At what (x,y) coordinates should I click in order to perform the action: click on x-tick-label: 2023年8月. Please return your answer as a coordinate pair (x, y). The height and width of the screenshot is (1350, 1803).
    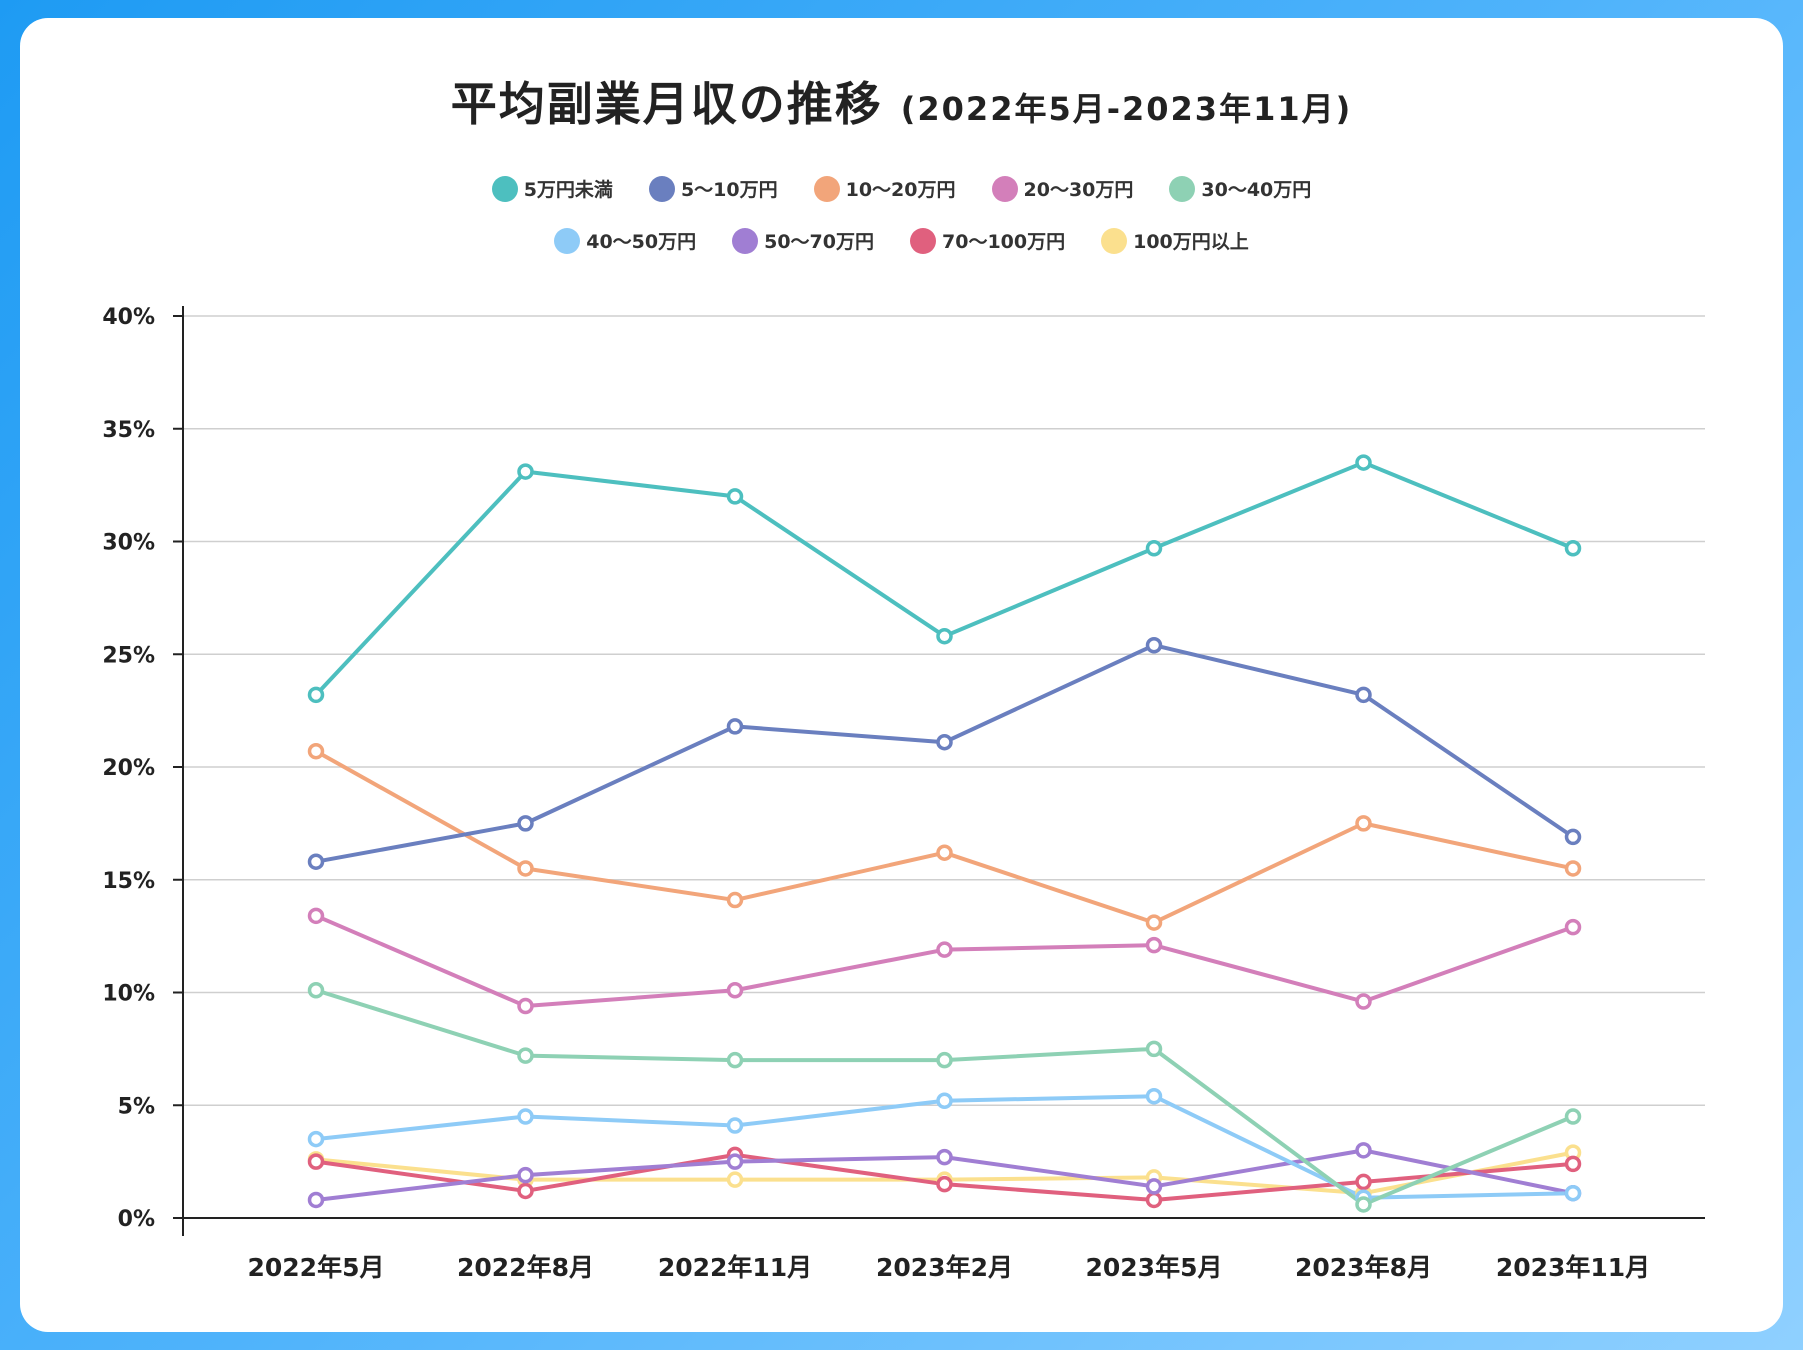
    Looking at the image, I should click on (1363, 1267).